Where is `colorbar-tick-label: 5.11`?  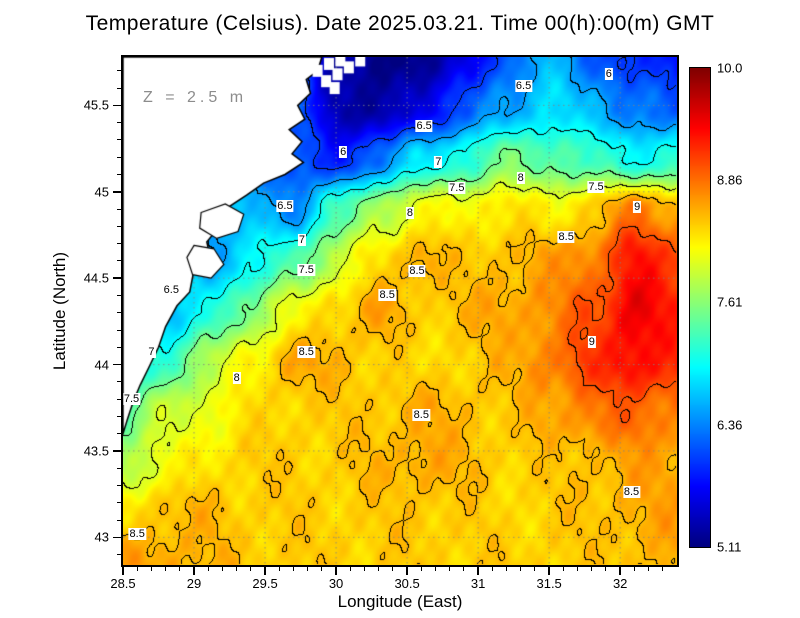
colorbar-tick-label: 5.11 is located at coordinates (729, 547).